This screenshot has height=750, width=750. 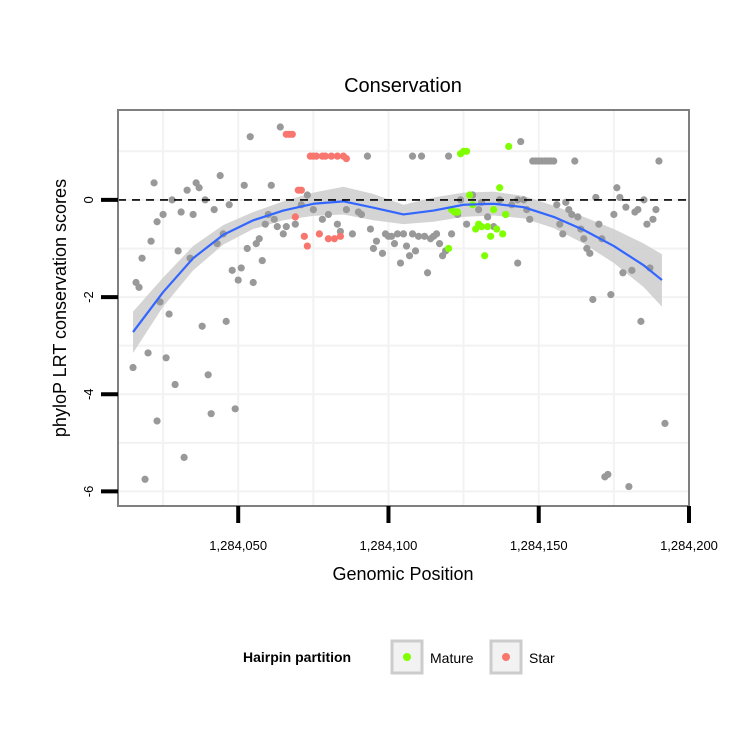 I want to click on y-axis-ticks: -6 -4 -2 0, so click(x=99, y=346).